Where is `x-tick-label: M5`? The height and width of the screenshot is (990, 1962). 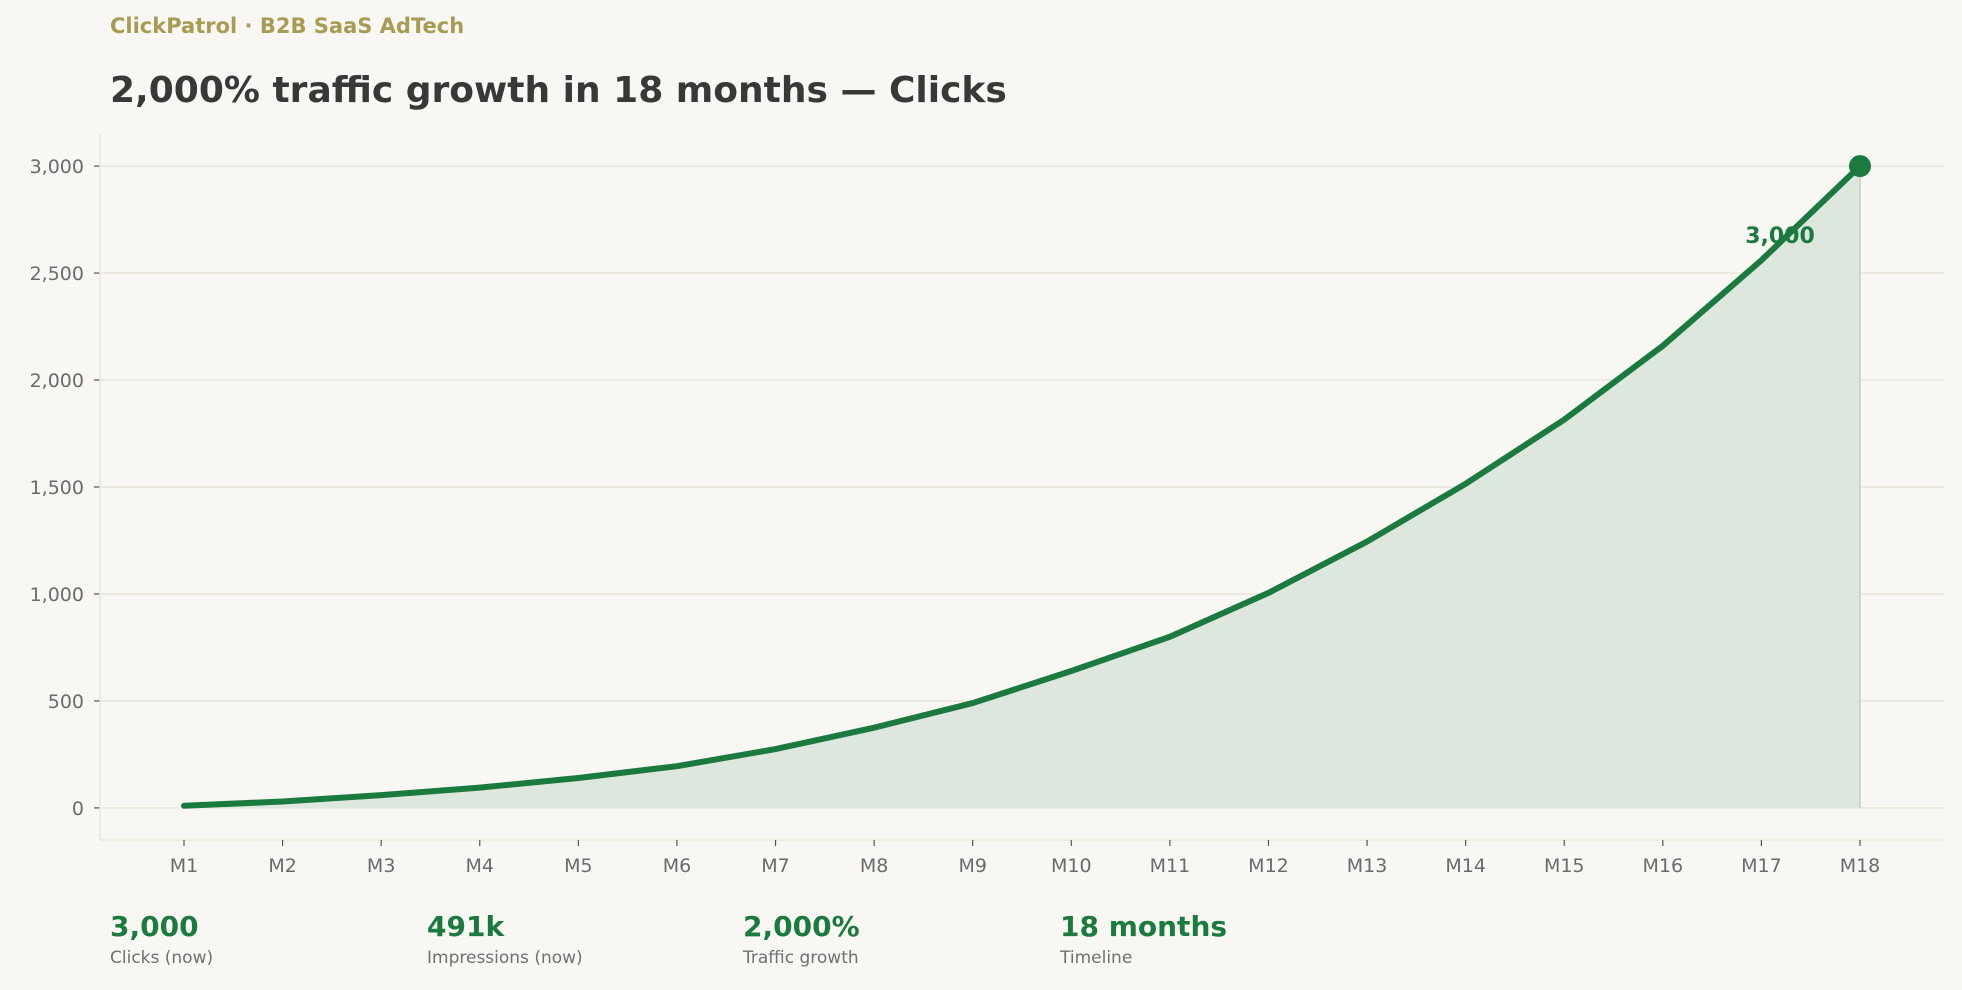 x-tick-label: M5 is located at coordinates (578, 866).